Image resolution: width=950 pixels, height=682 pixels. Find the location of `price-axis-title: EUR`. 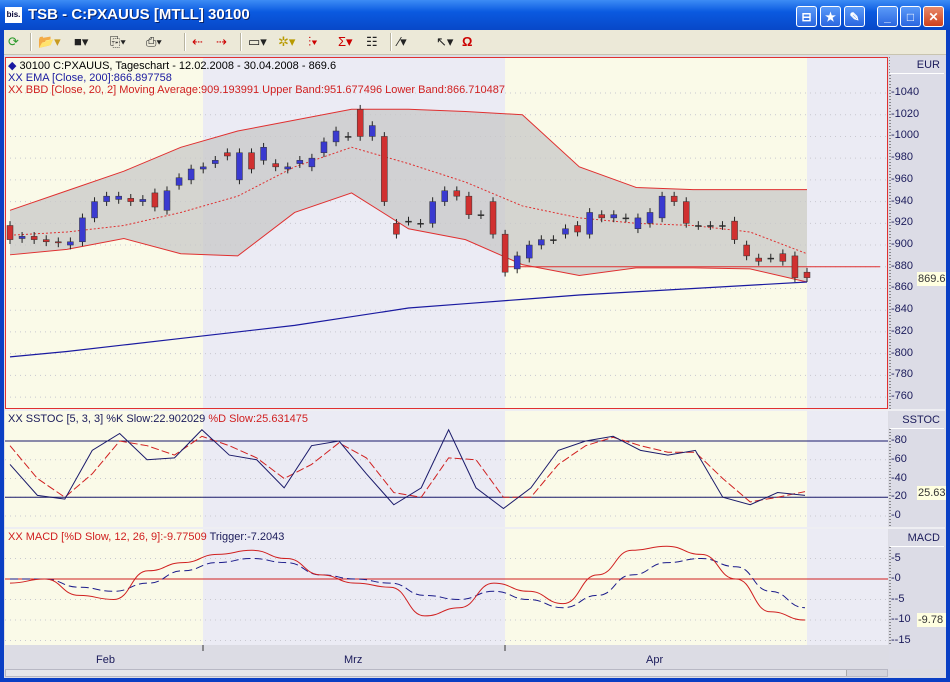

price-axis-title: EUR is located at coordinates (917, 65).